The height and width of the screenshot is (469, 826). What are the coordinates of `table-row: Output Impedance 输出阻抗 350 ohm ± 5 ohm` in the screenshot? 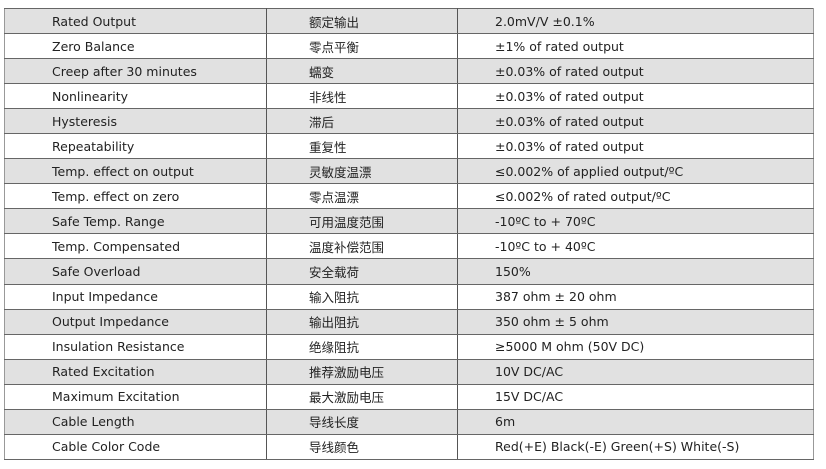 It's located at (409, 321).